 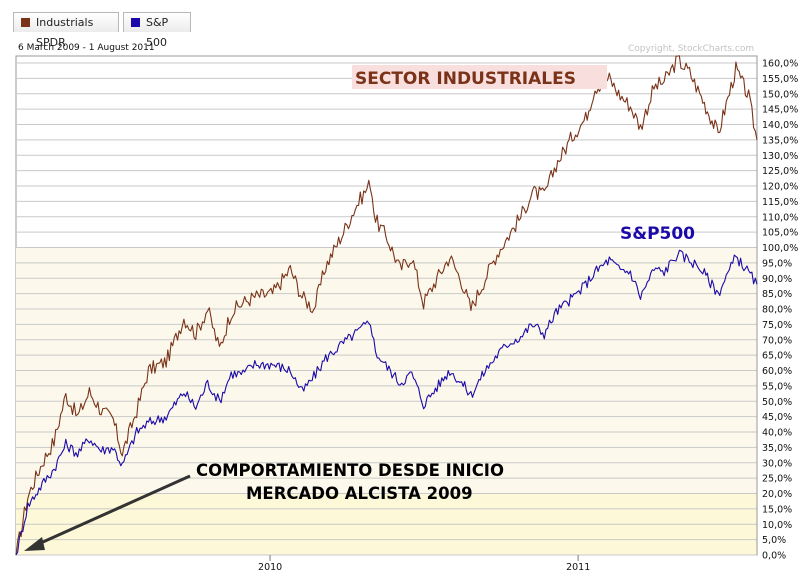 I want to click on y-tick-label: 85,0%, so click(x=777, y=294).